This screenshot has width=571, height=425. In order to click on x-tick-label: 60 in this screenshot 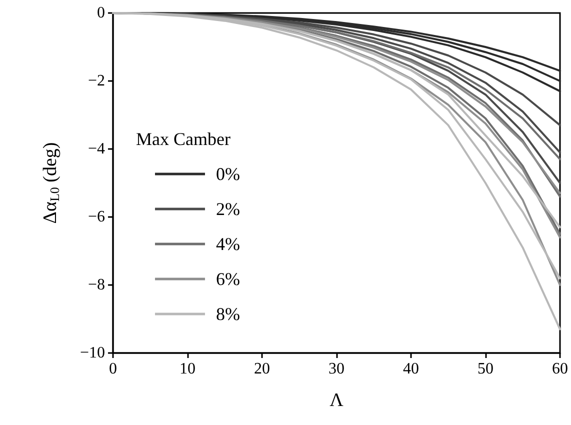, I will do `click(560, 369)`.